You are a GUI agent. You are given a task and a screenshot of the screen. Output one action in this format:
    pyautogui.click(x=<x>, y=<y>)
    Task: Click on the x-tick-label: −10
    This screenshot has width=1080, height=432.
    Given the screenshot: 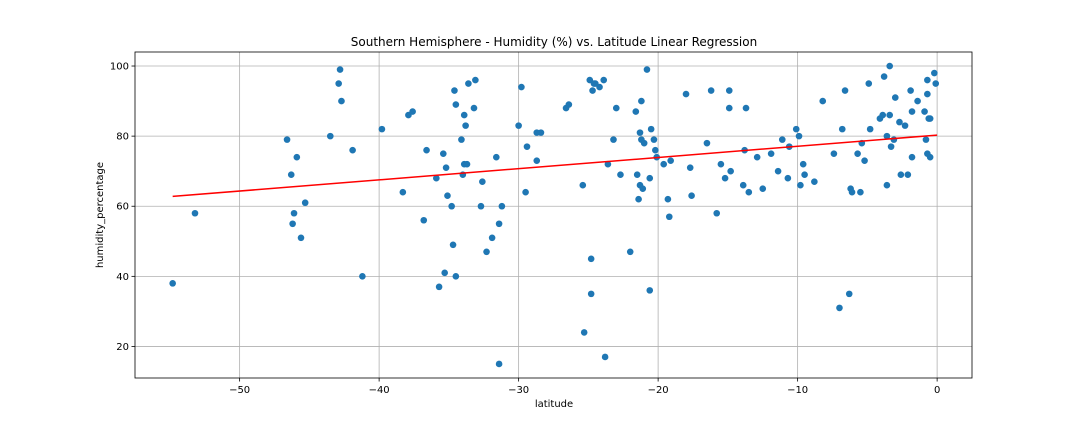 What is the action you would take?
    pyautogui.click(x=797, y=390)
    